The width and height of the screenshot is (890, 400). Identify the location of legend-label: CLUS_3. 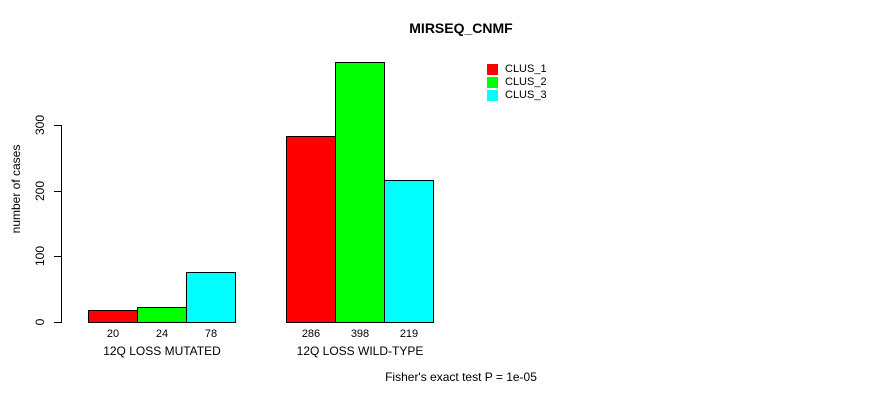
(526, 95).